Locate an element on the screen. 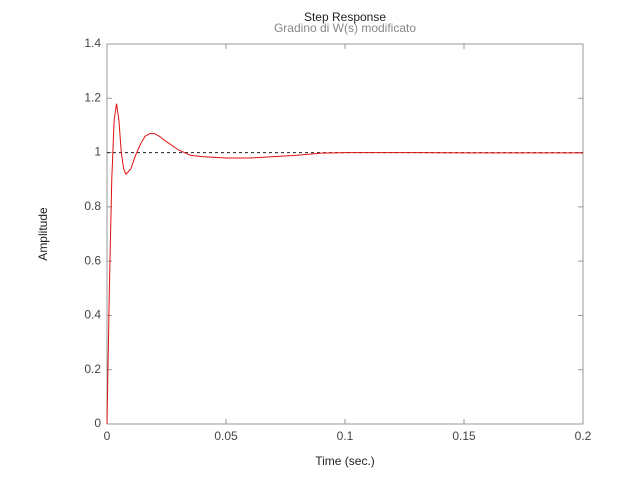 This screenshot has height=482, width=642. y-tick-label: 0.6 is located at coordinates (92, 260).